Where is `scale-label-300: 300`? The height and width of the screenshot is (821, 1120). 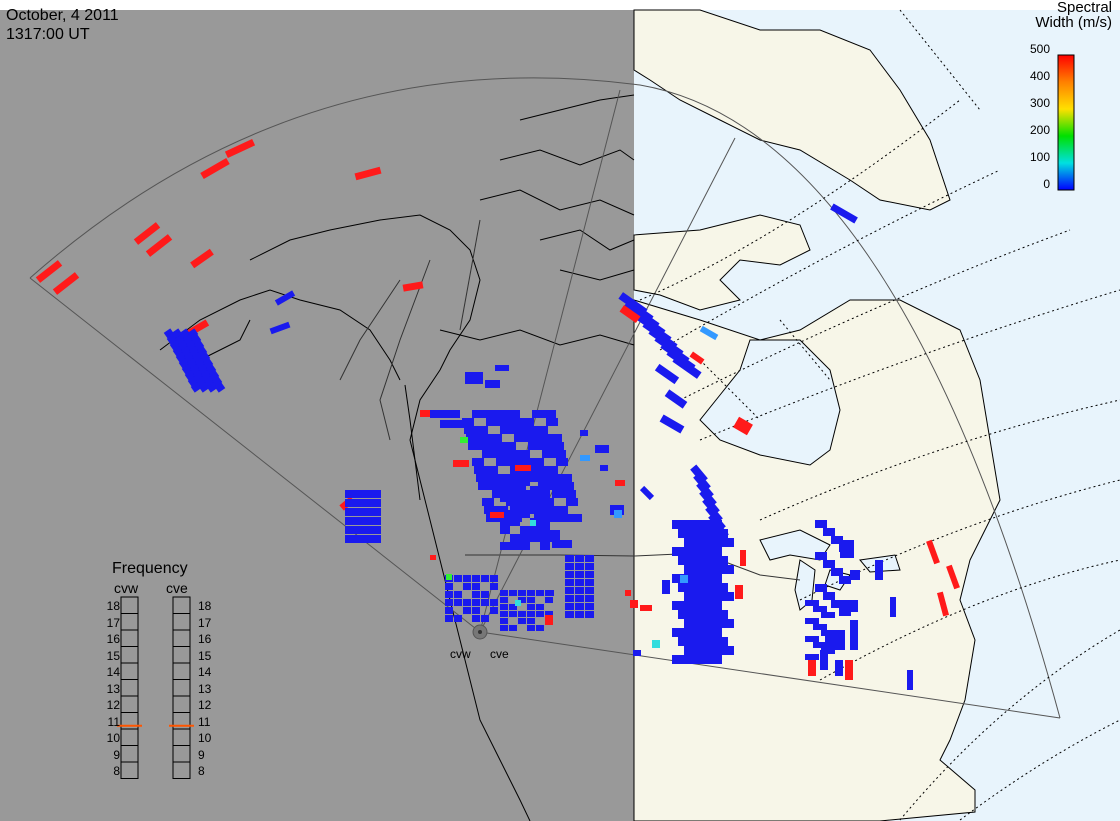 scale-label-300: 300 is located at coordinates (1039, 103).